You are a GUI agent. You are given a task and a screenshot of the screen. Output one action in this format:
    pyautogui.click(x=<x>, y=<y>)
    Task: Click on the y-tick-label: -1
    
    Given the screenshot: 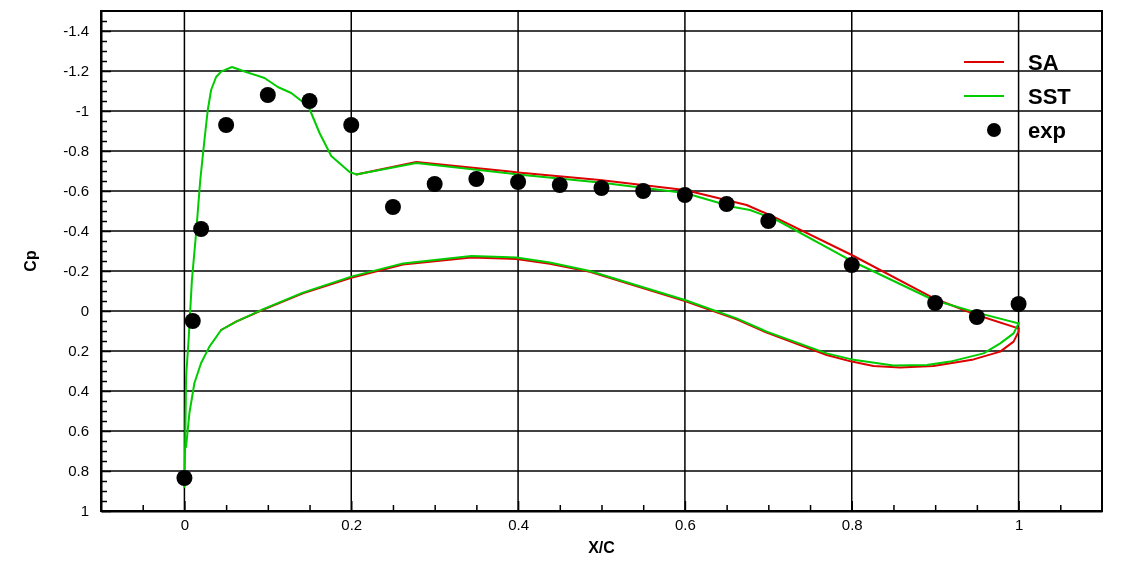 What is the action you would take?
    pyautogui.click(x=82, y=111)
    